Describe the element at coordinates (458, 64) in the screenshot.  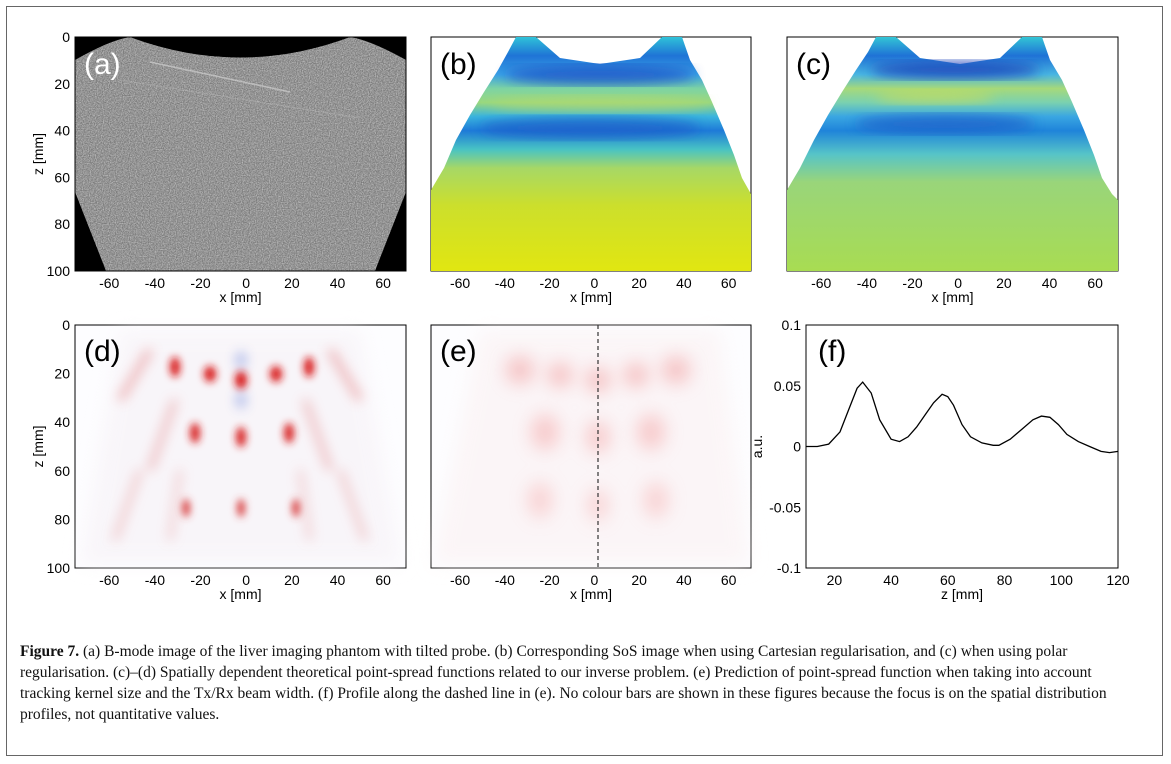
I see `panel-b-label: (b)` at that location.